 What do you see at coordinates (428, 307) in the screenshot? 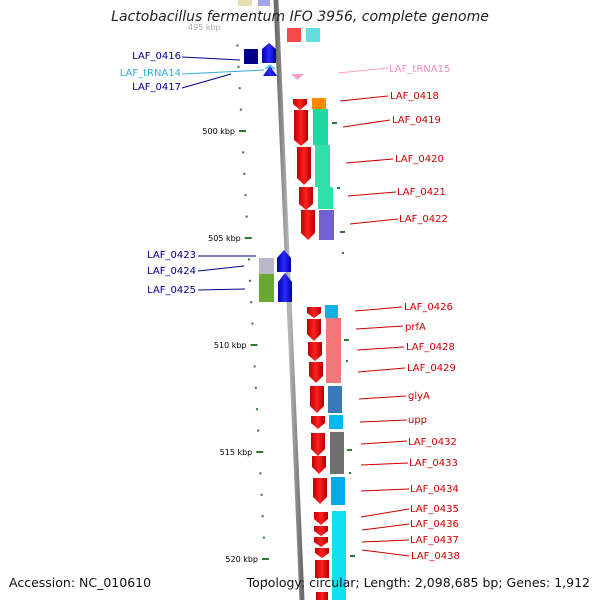
I see `gene-label-right: LAF_0426` at bounding box center [428, 307].